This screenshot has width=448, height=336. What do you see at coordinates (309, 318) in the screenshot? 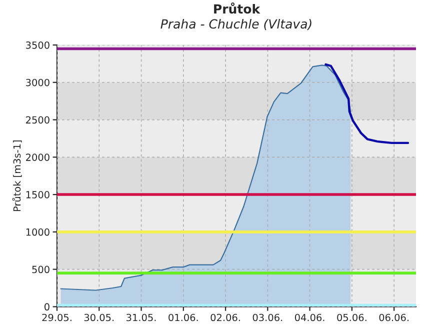
I see `x-tick-label: 04.06.` at bounding box center [309, 318].